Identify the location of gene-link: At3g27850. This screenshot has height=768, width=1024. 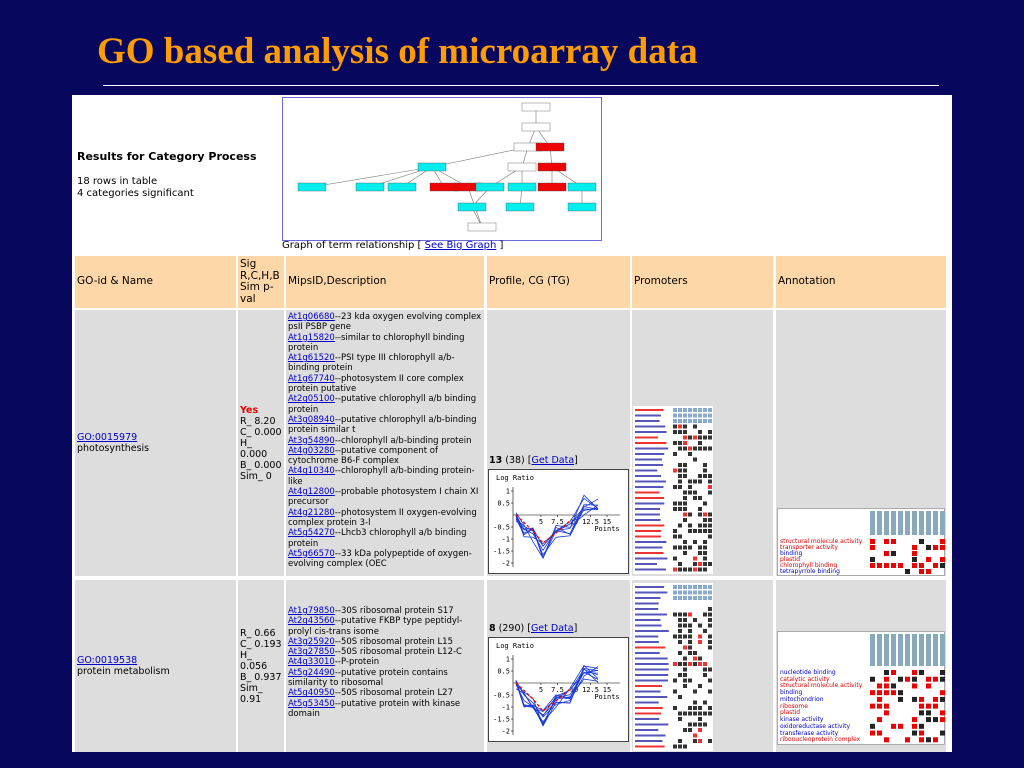
(311, 652).